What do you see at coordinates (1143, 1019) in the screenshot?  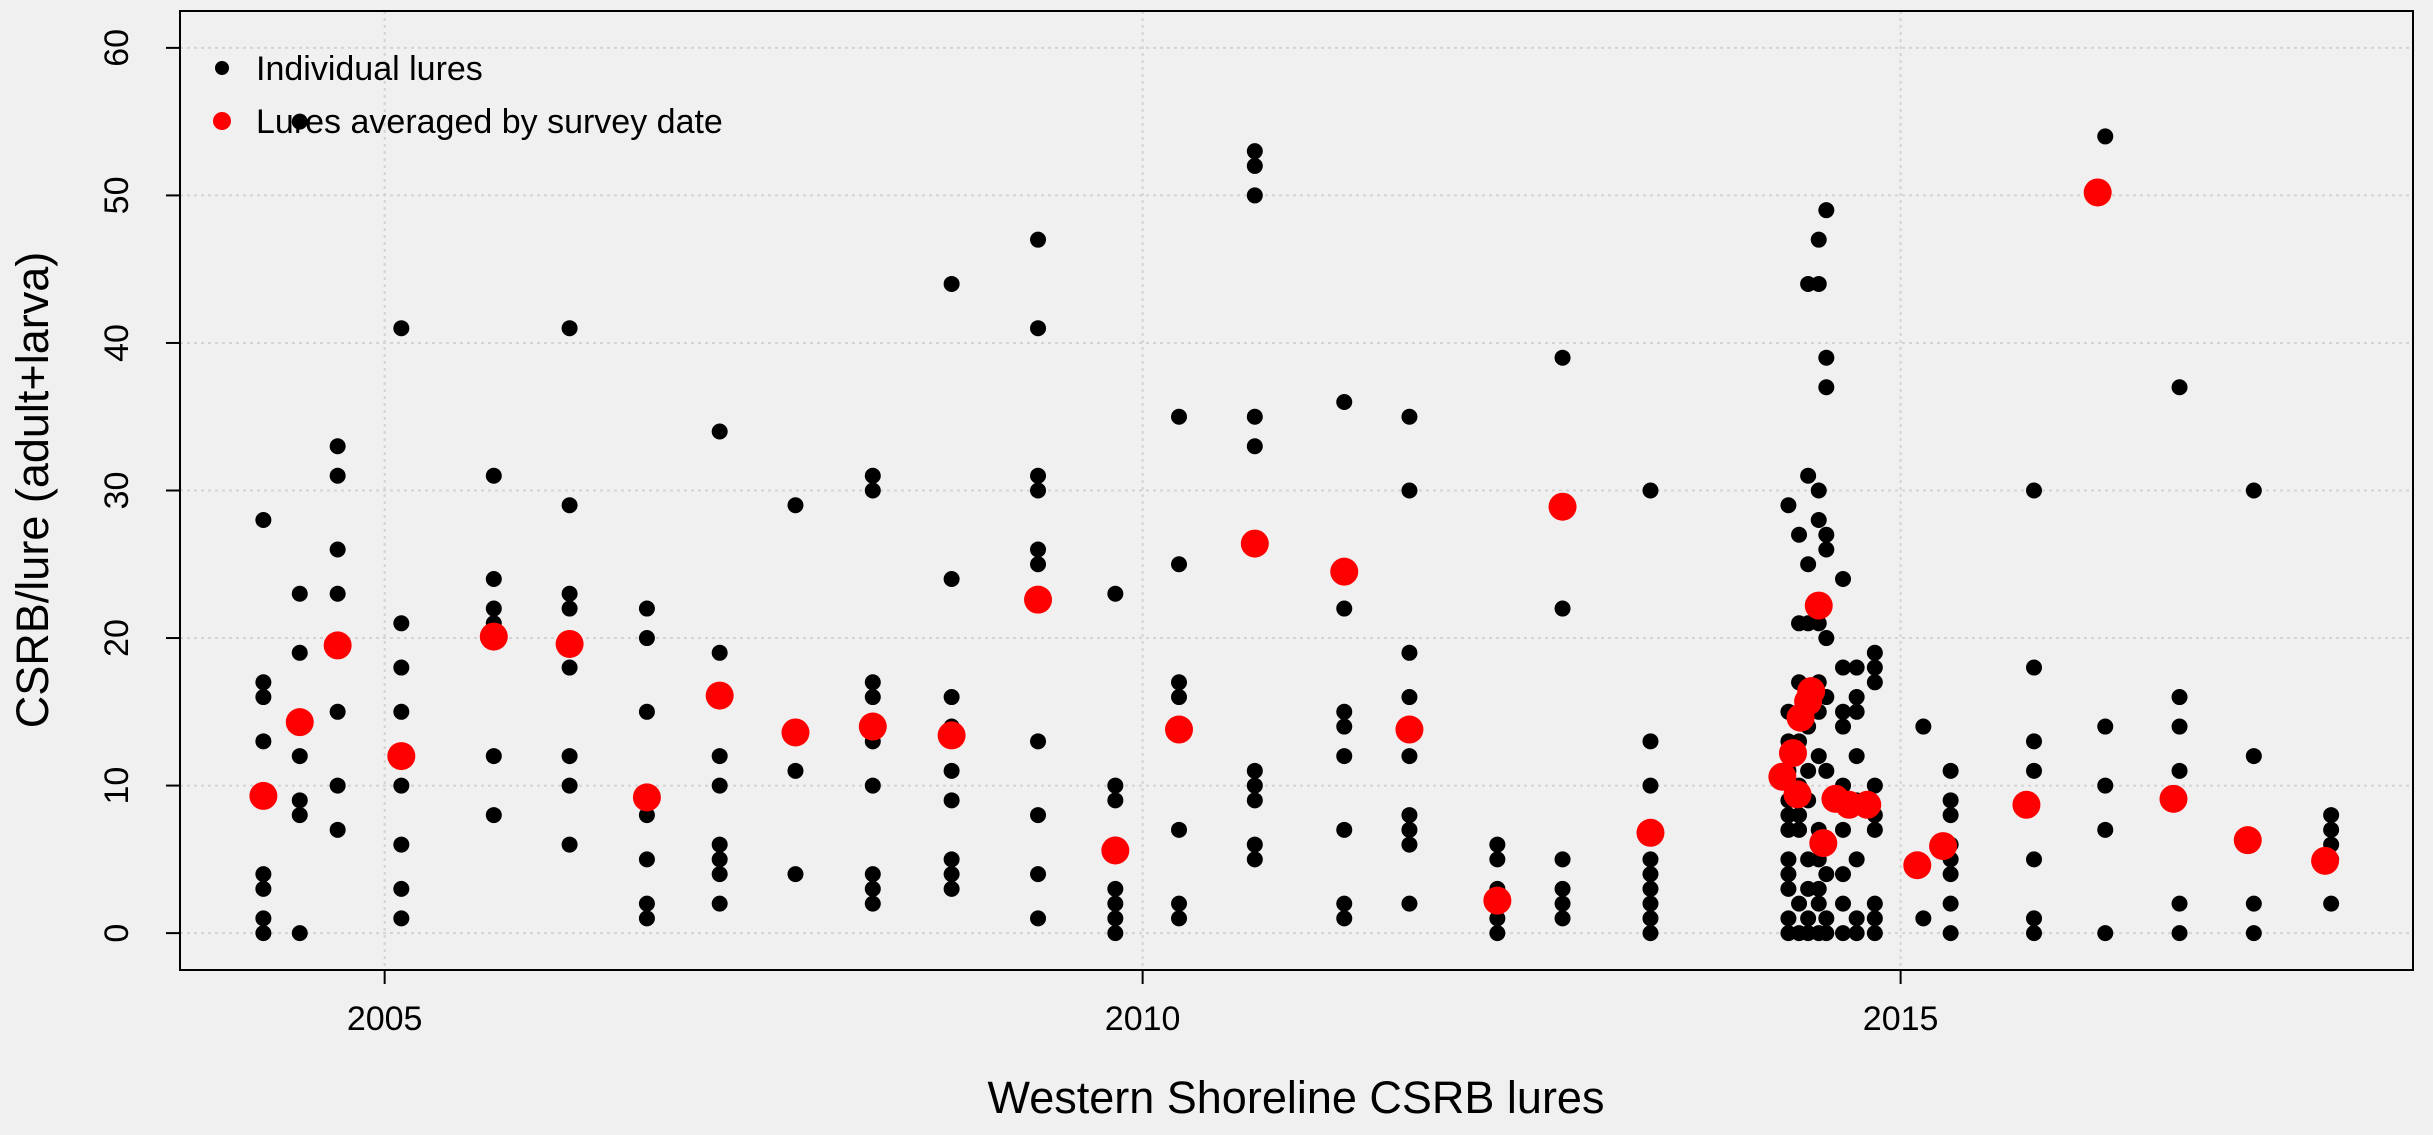 I see `x-tick-label: 2010` at bounding box center [1143, 1019].